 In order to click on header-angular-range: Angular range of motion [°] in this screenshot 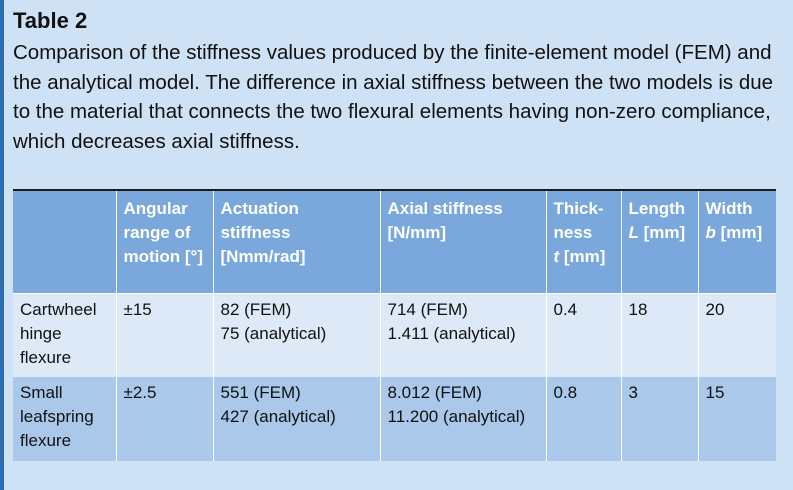, I will do `click(164, 241)`.